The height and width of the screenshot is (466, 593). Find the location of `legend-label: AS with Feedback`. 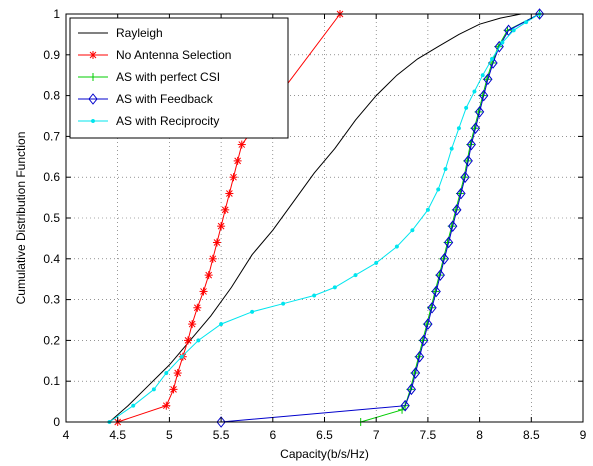

legend-label: AS with Feedback is located at coordinates (165, 99).